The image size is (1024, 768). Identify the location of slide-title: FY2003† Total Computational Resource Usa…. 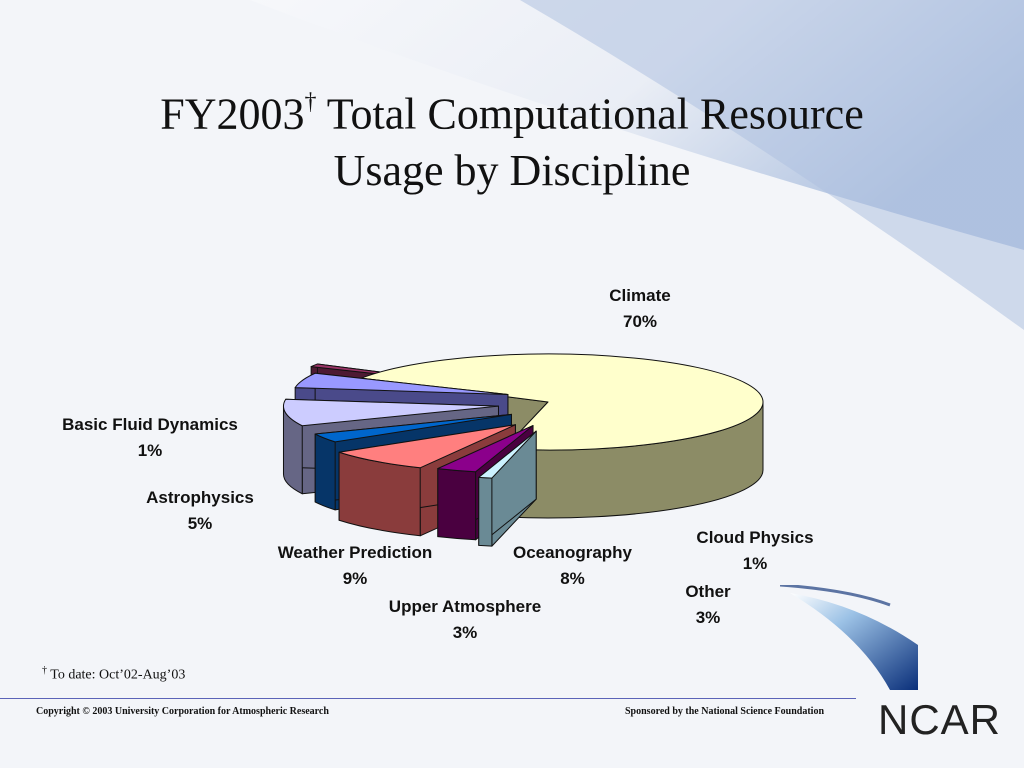
(512, 142).